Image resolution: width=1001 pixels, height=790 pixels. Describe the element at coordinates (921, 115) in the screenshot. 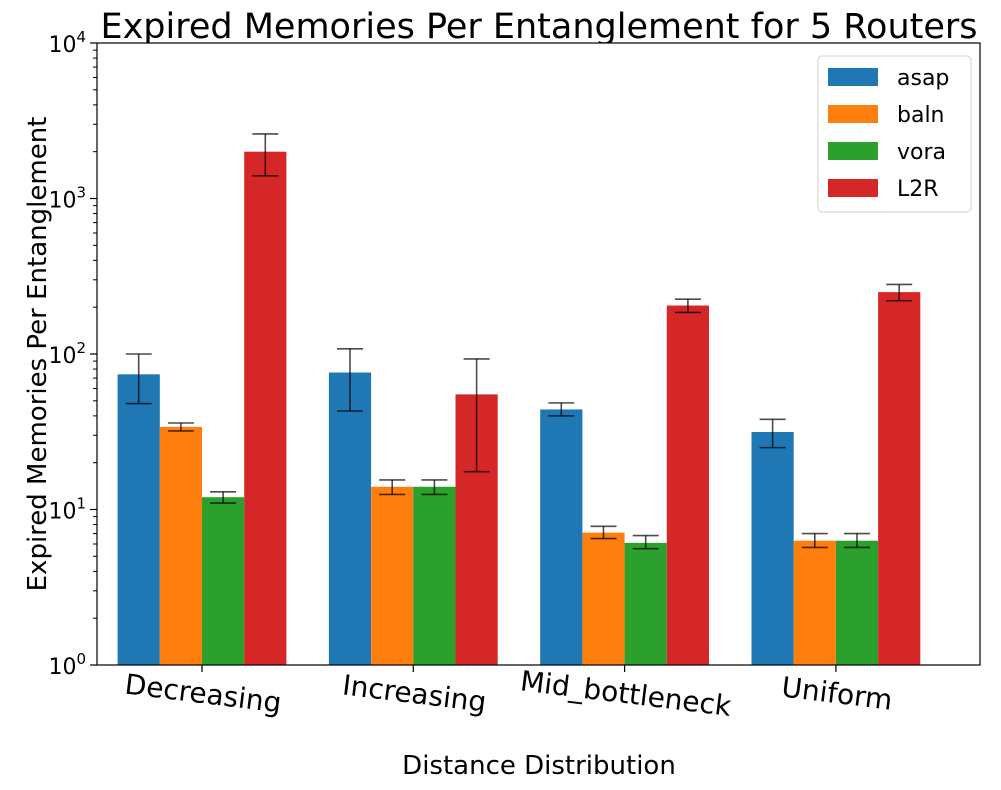

I see `legend-label-baln: baln` at that location.